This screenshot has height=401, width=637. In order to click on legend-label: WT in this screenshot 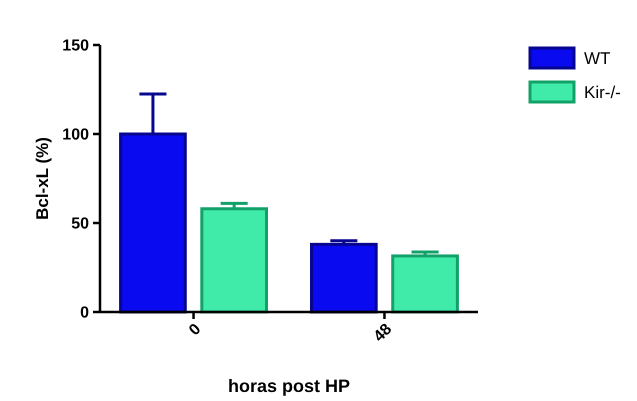, I will do `click(597, 58)`.